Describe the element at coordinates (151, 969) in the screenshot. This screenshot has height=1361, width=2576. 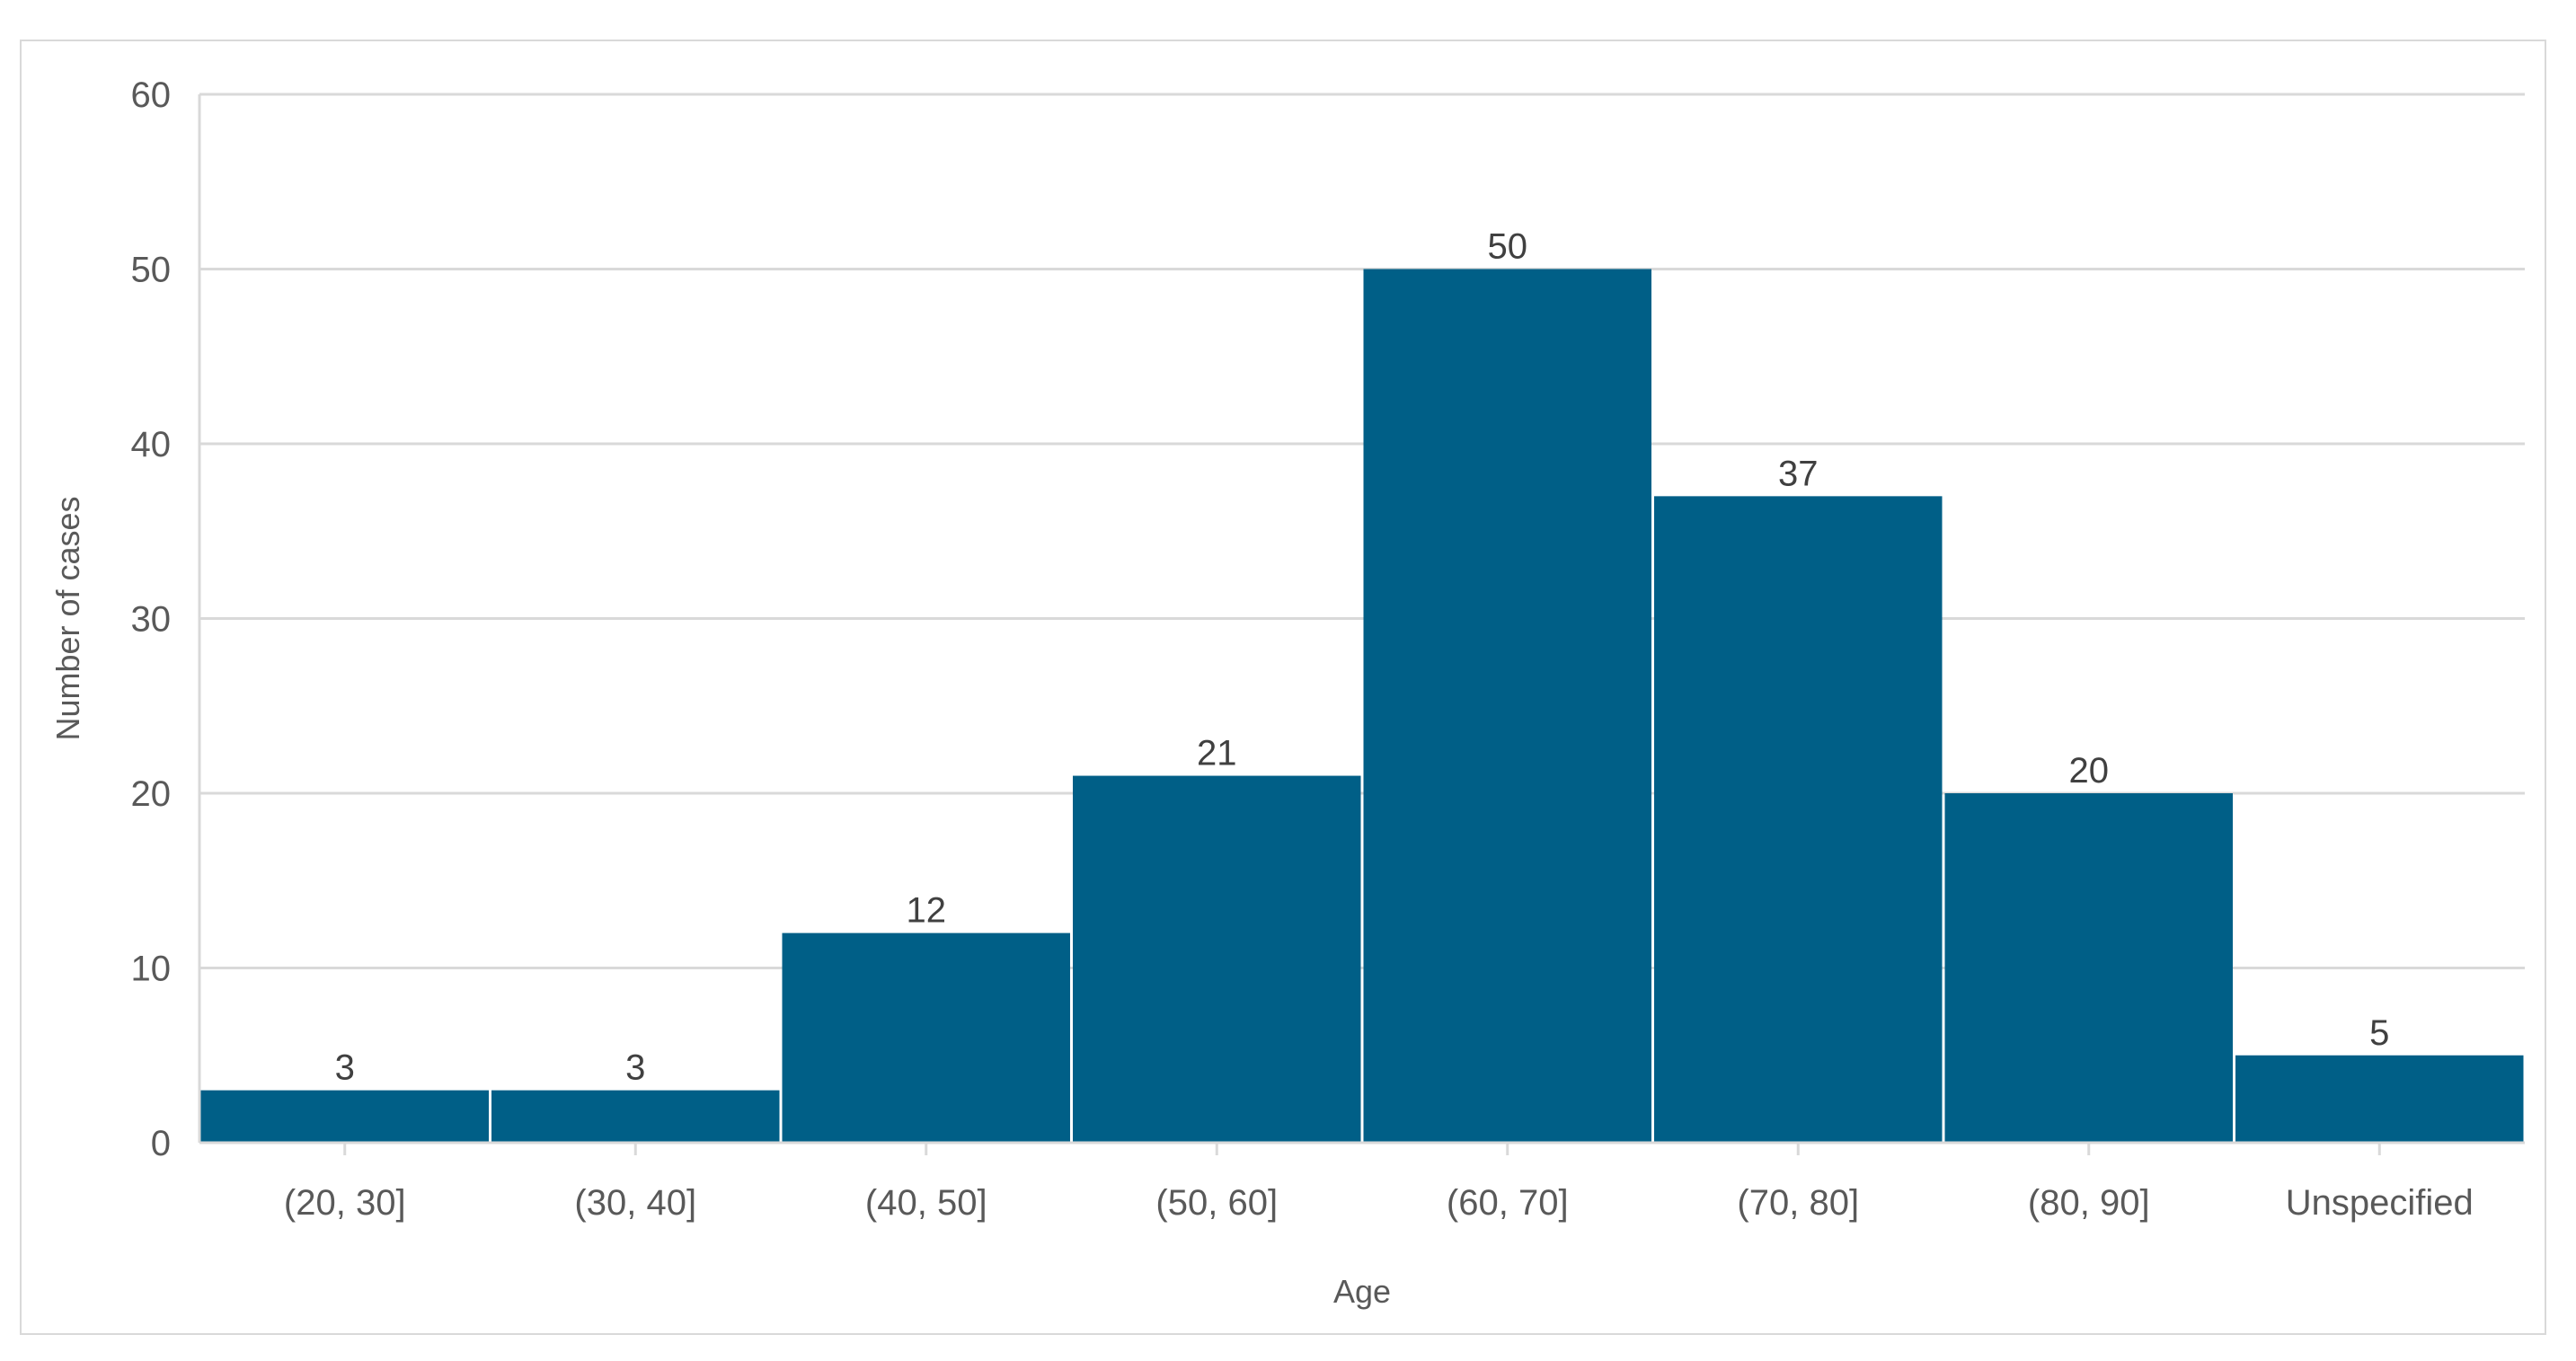
I see `y-tick-label: 10` at that location.